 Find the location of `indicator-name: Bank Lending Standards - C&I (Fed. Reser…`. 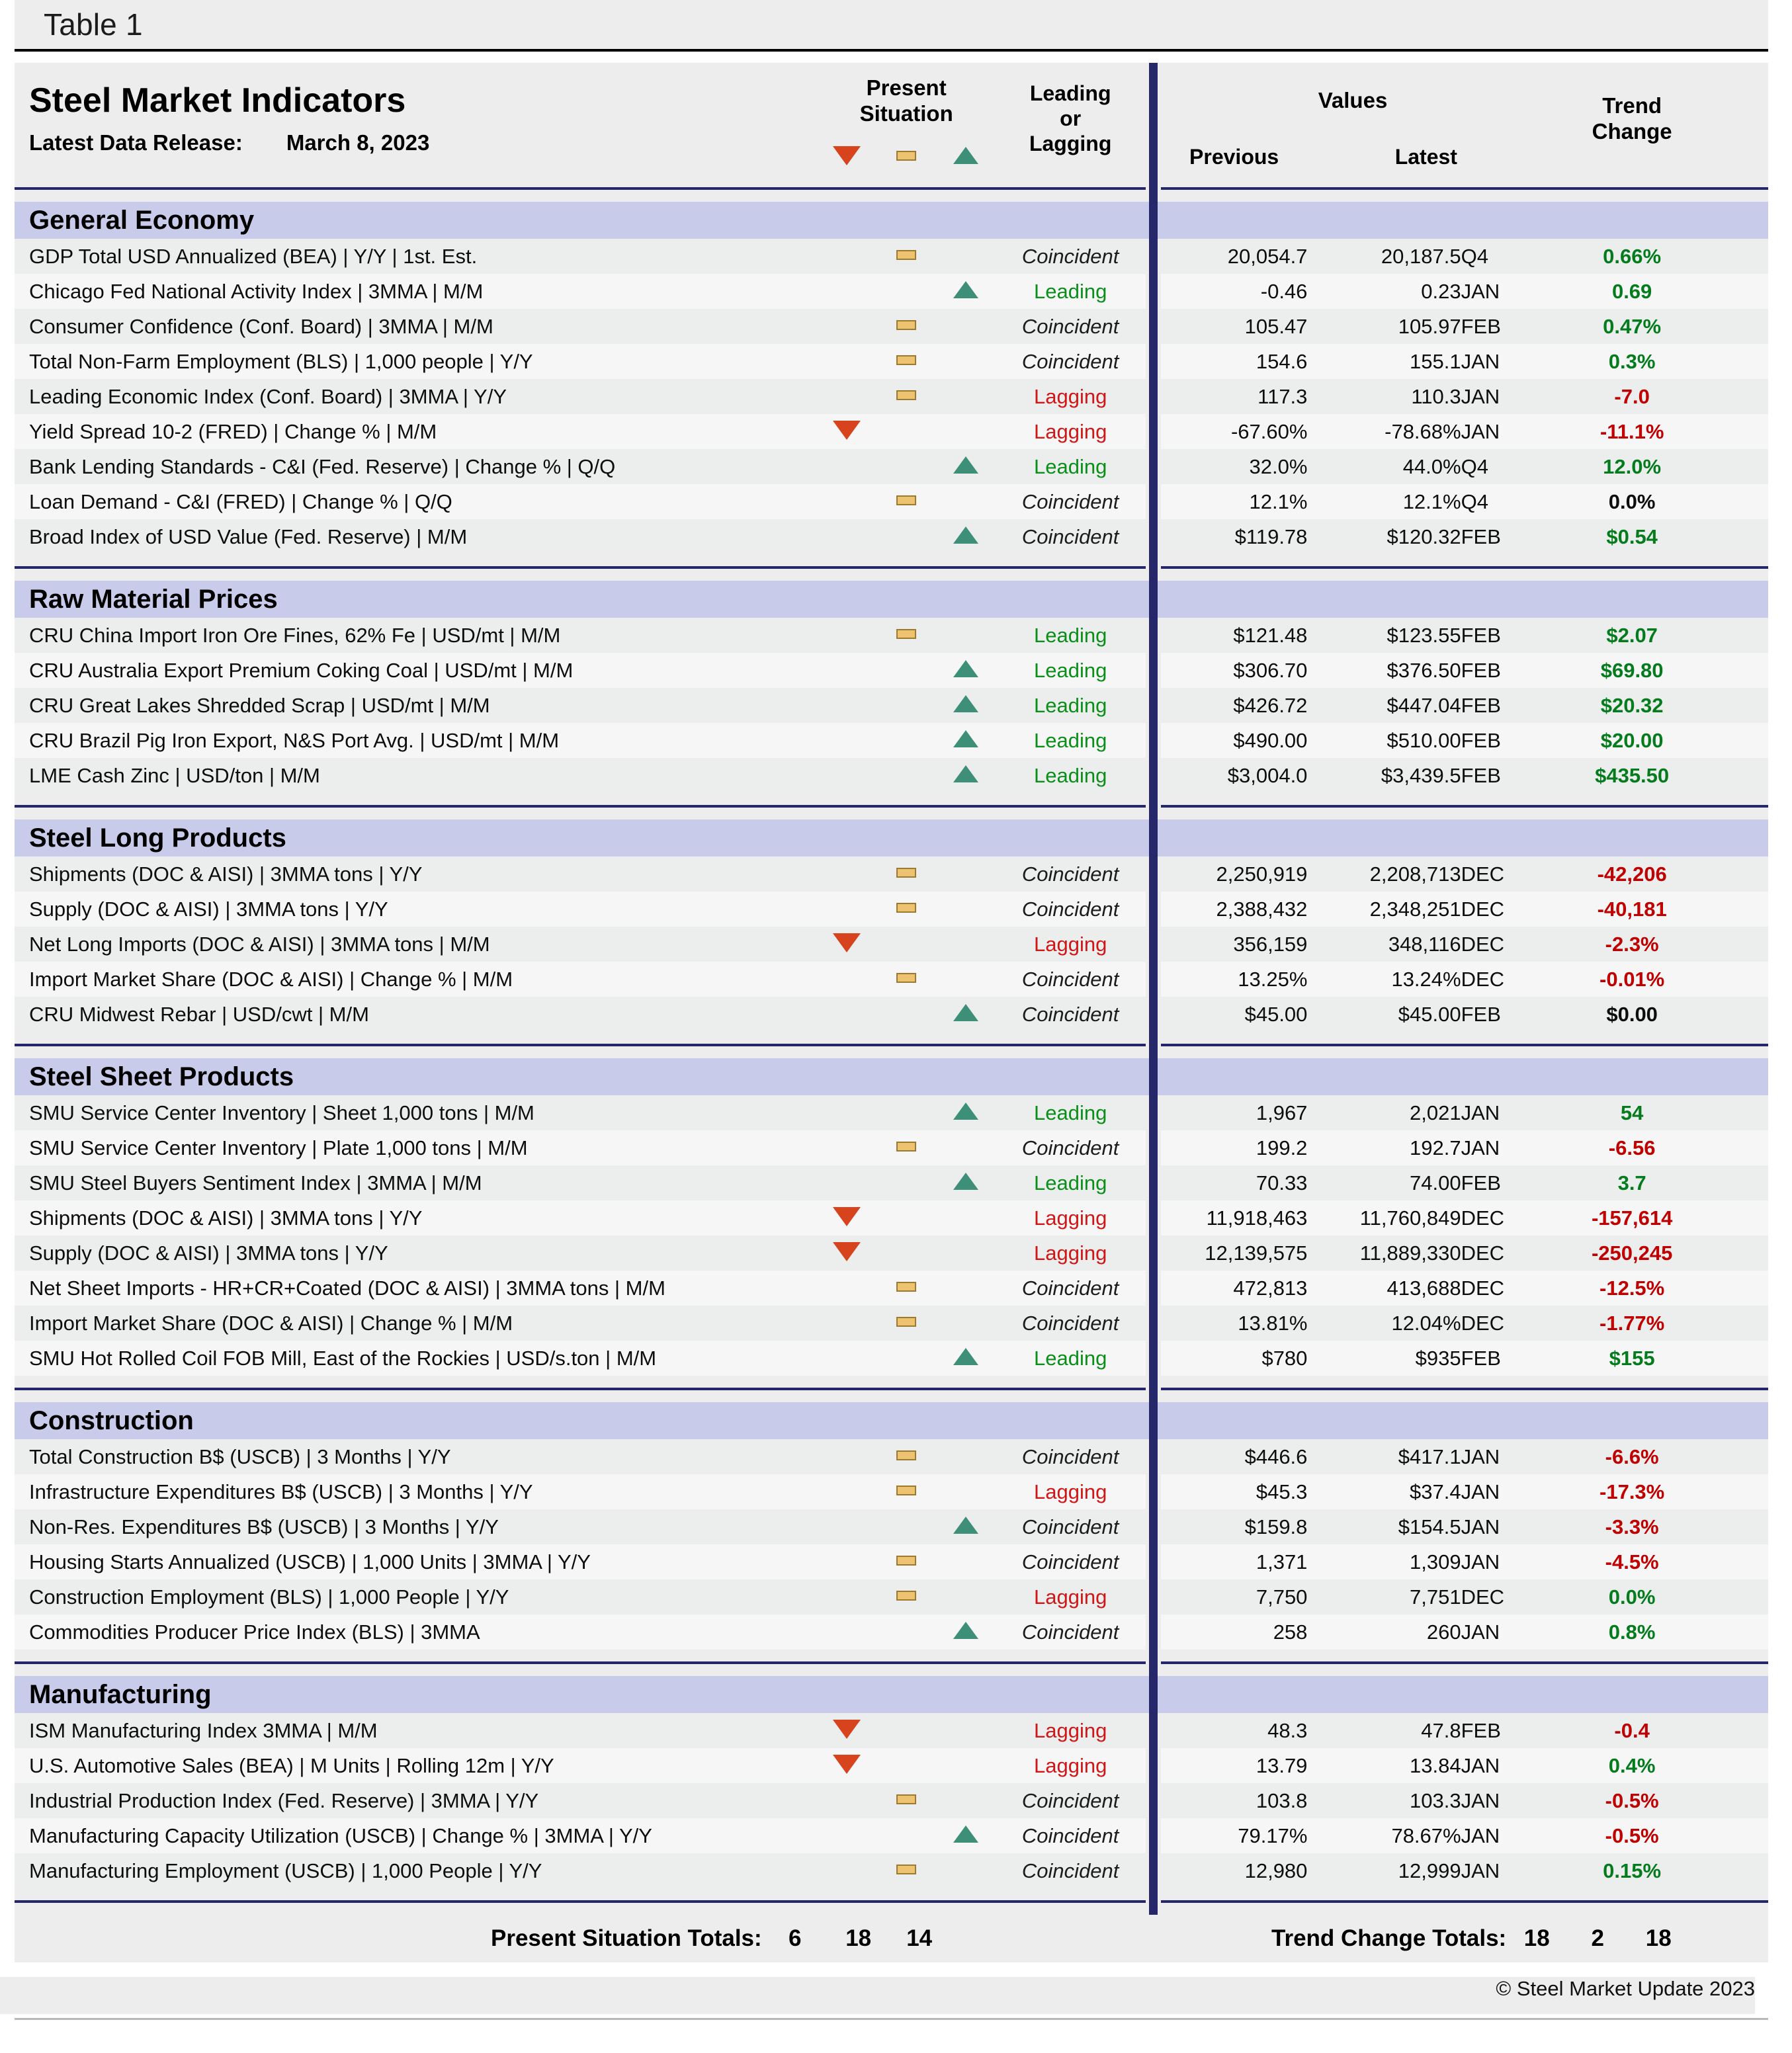

indicator-name: Bank Lending Standards - C&I (Fed. Reser… is located at coordinates (322, 466).